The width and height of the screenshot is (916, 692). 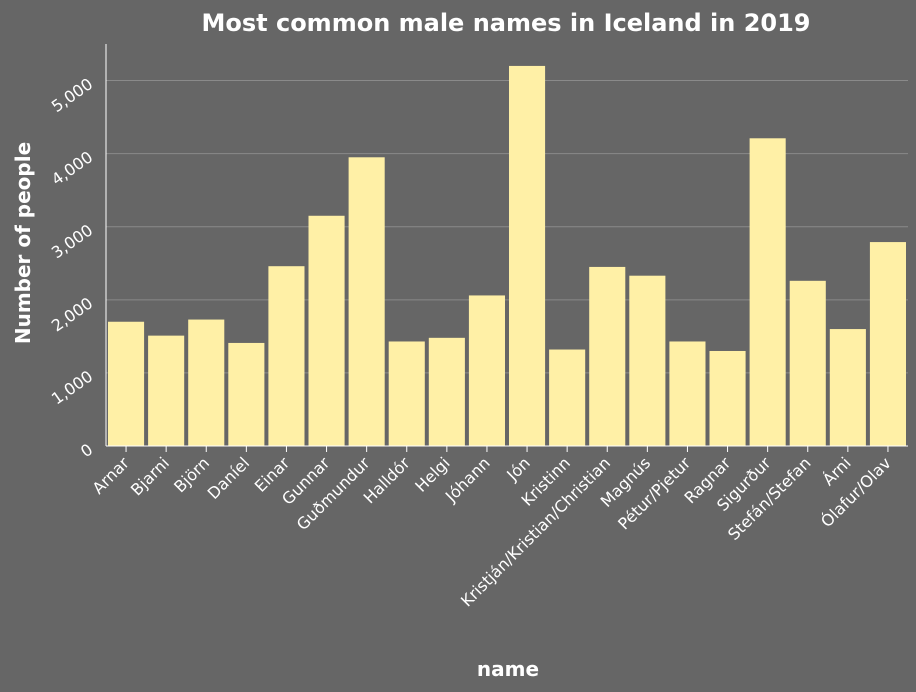 I want to click on x-tick-label: Jón, so click(x=518, y=469).